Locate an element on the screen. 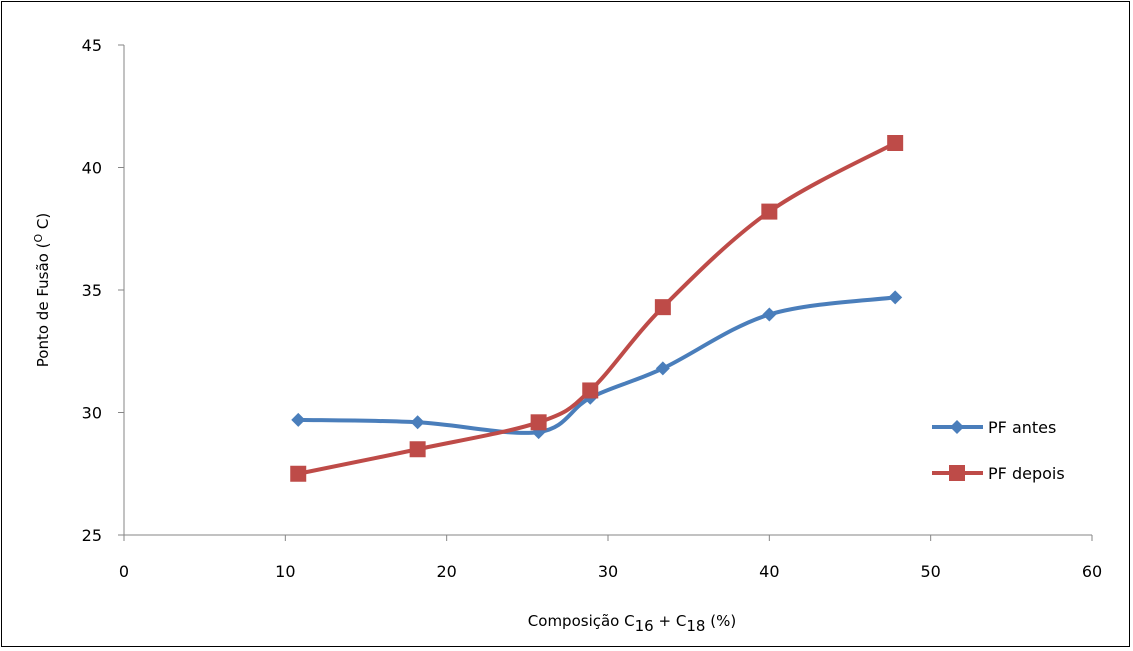 This screenshot has height=651, width=1133. x-axis-title-plus: + is located at coordinates (665, 621).